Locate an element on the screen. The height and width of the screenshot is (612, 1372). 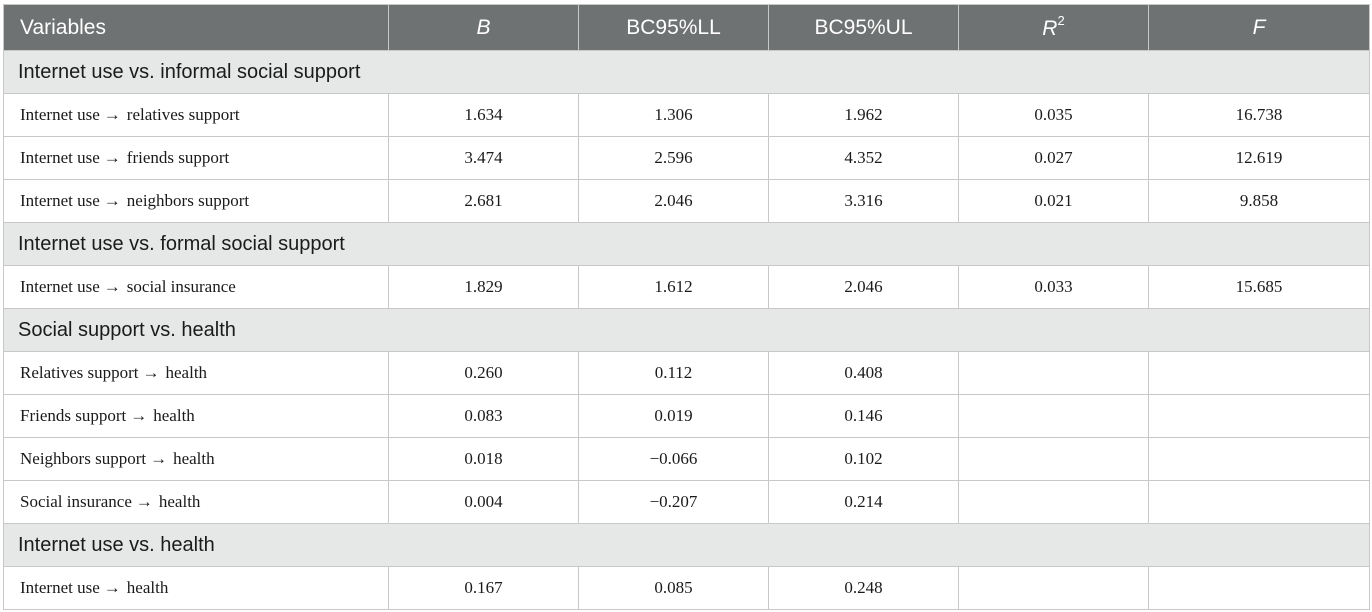
ul-cell: 0.102 is located at coordinates (863, 459).